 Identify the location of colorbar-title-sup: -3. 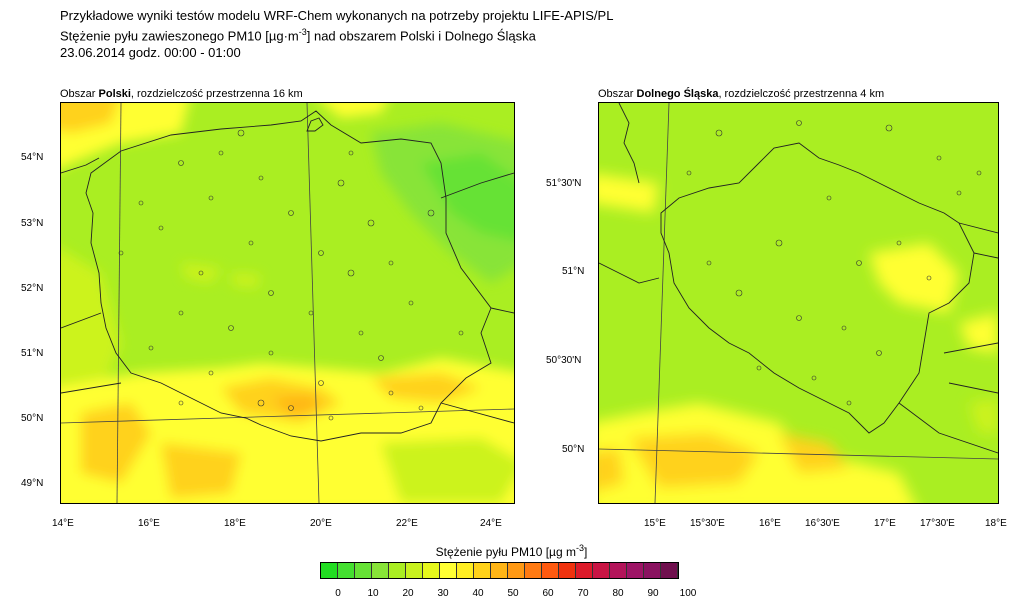
(579, 548).